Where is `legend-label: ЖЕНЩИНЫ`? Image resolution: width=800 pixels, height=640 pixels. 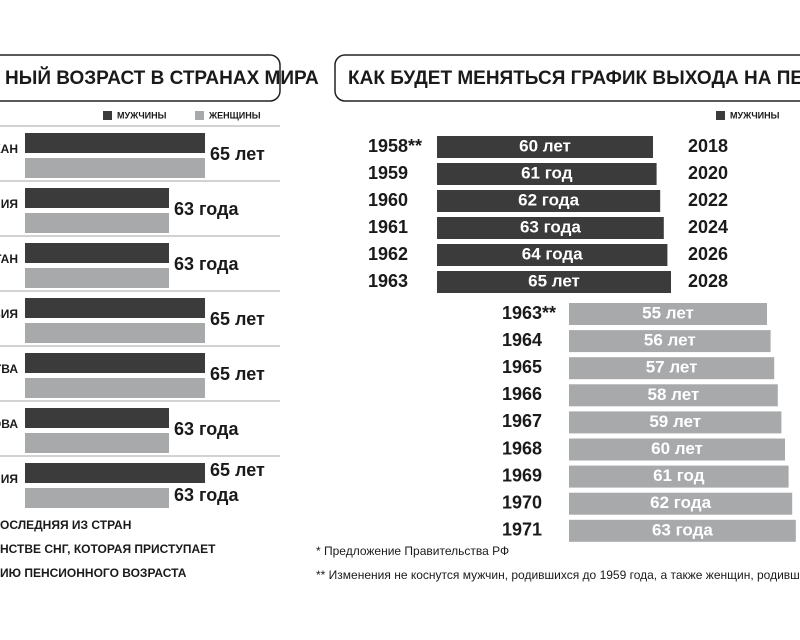
legend-label: ЖЕНЩИНЫ is located at coordinates (234, 115).